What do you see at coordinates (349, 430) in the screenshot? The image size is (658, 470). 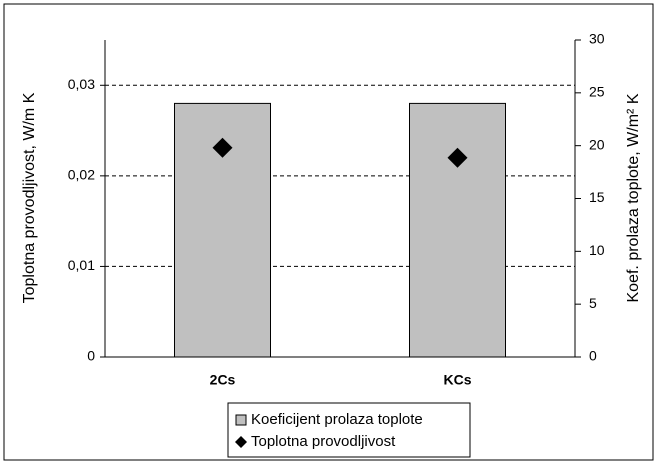 I see `legend-box` at bounding box center [349, 430].